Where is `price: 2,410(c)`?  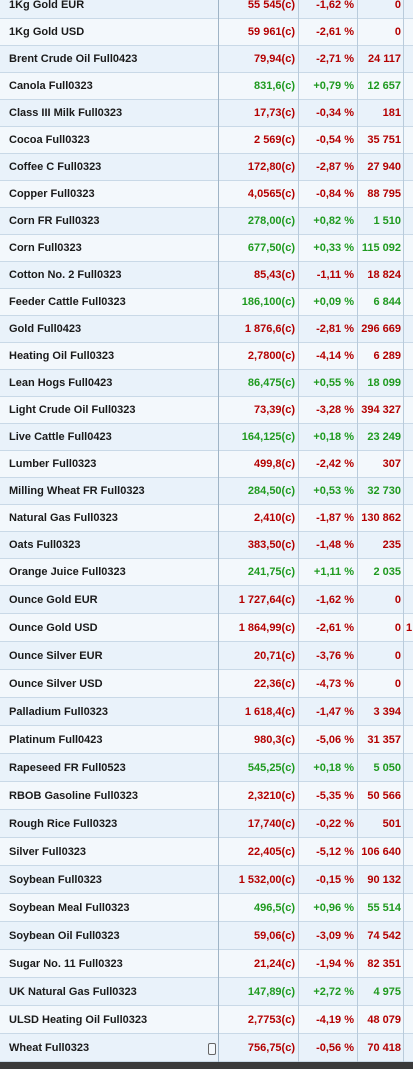 price: 2,410(c) is located at coordinates (274, 518).